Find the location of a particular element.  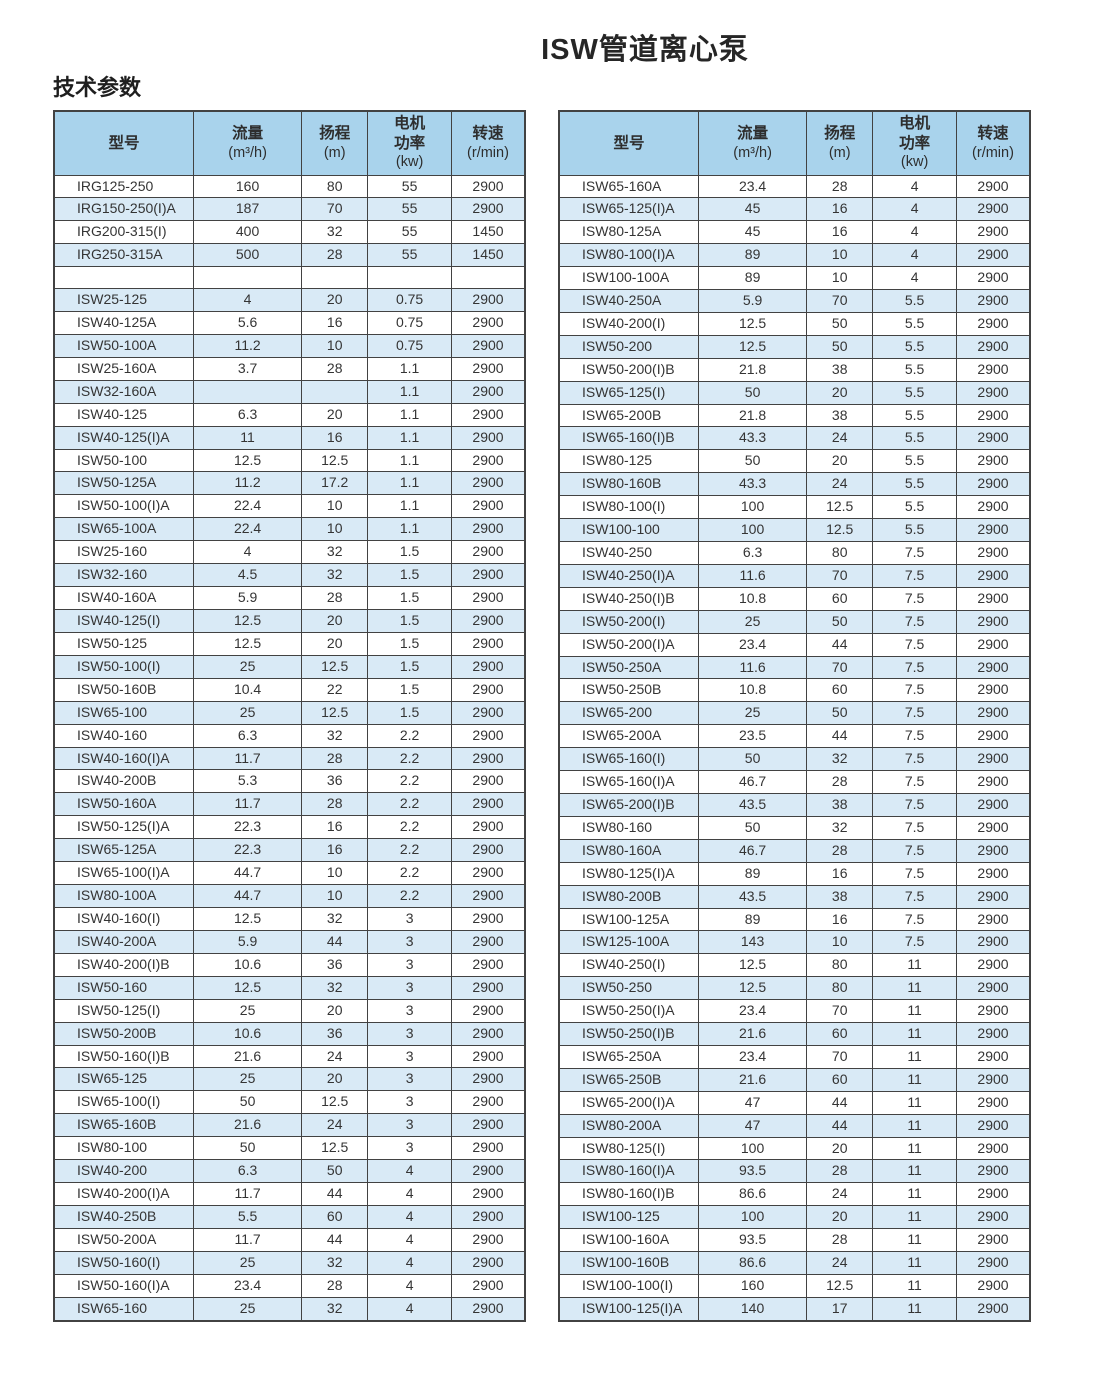

table-row: ISW40-200A 5.9 44 3 2900 is located at coordinates (289, 941).